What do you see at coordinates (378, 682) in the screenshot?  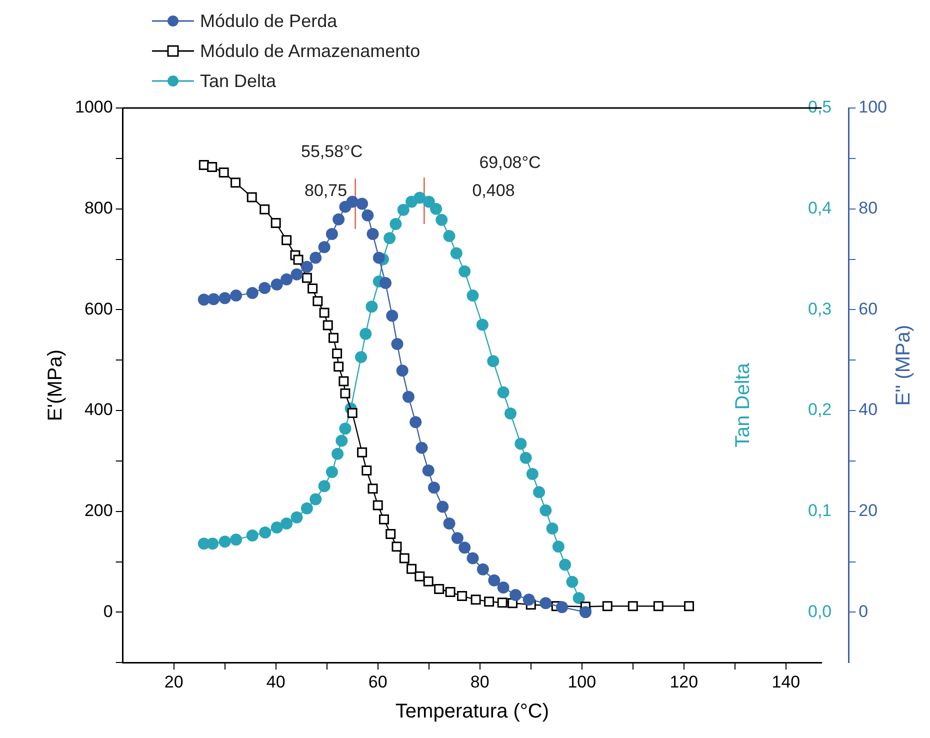 I see `x-tick-label: 60` at bounding box center [378, 682].